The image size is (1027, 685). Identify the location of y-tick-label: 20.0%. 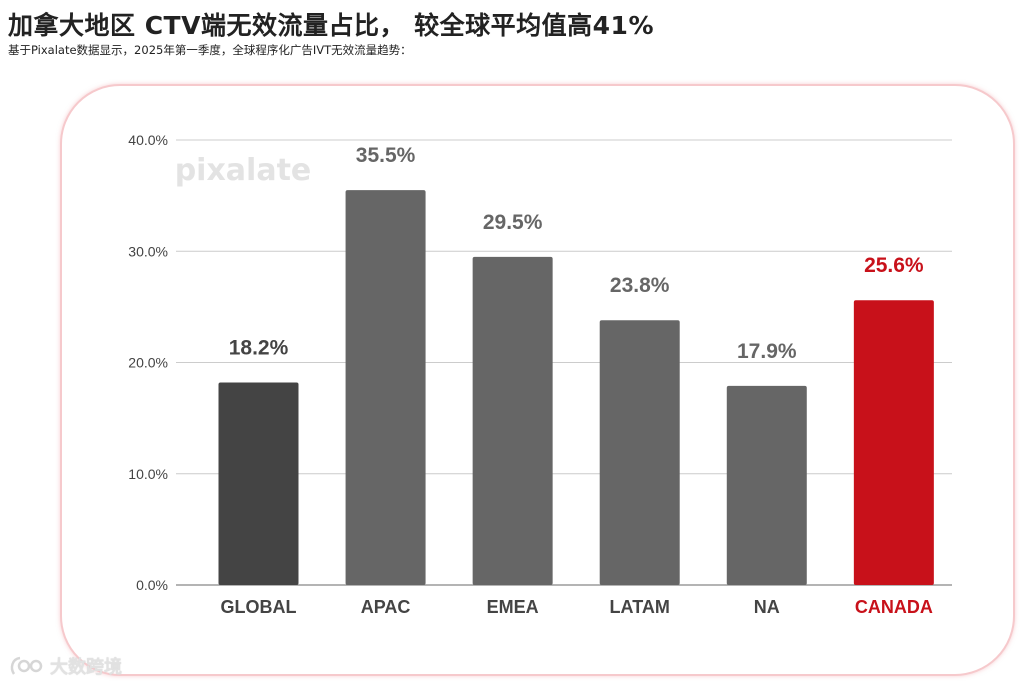
(148, 363).